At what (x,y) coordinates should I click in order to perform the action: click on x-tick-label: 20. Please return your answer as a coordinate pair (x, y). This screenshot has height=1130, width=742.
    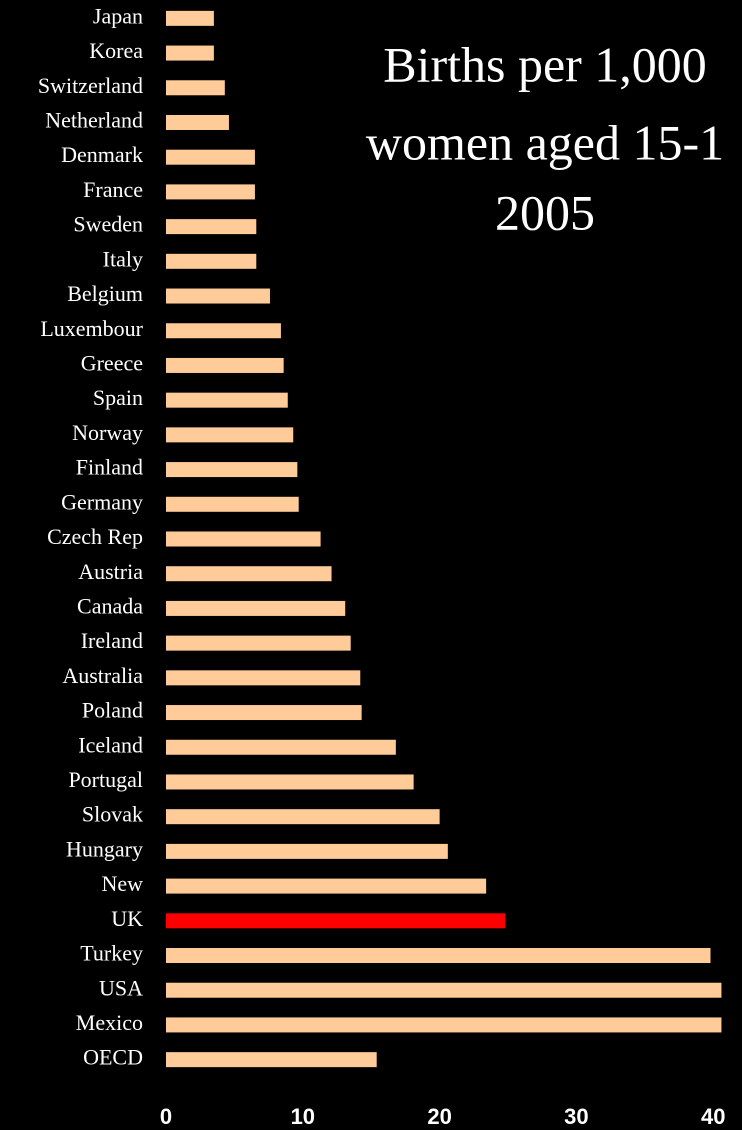
    Looking at the image, I should click on (439, 1116).